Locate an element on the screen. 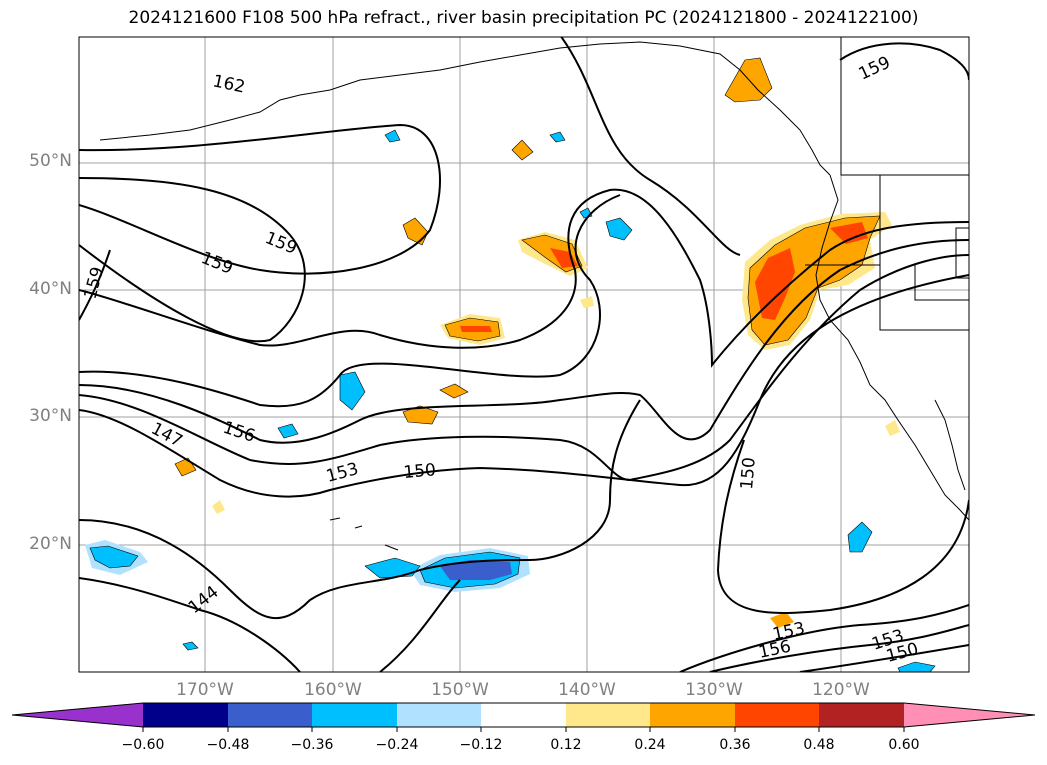  lon-label: 130°W is located at coordinates (714, 690).